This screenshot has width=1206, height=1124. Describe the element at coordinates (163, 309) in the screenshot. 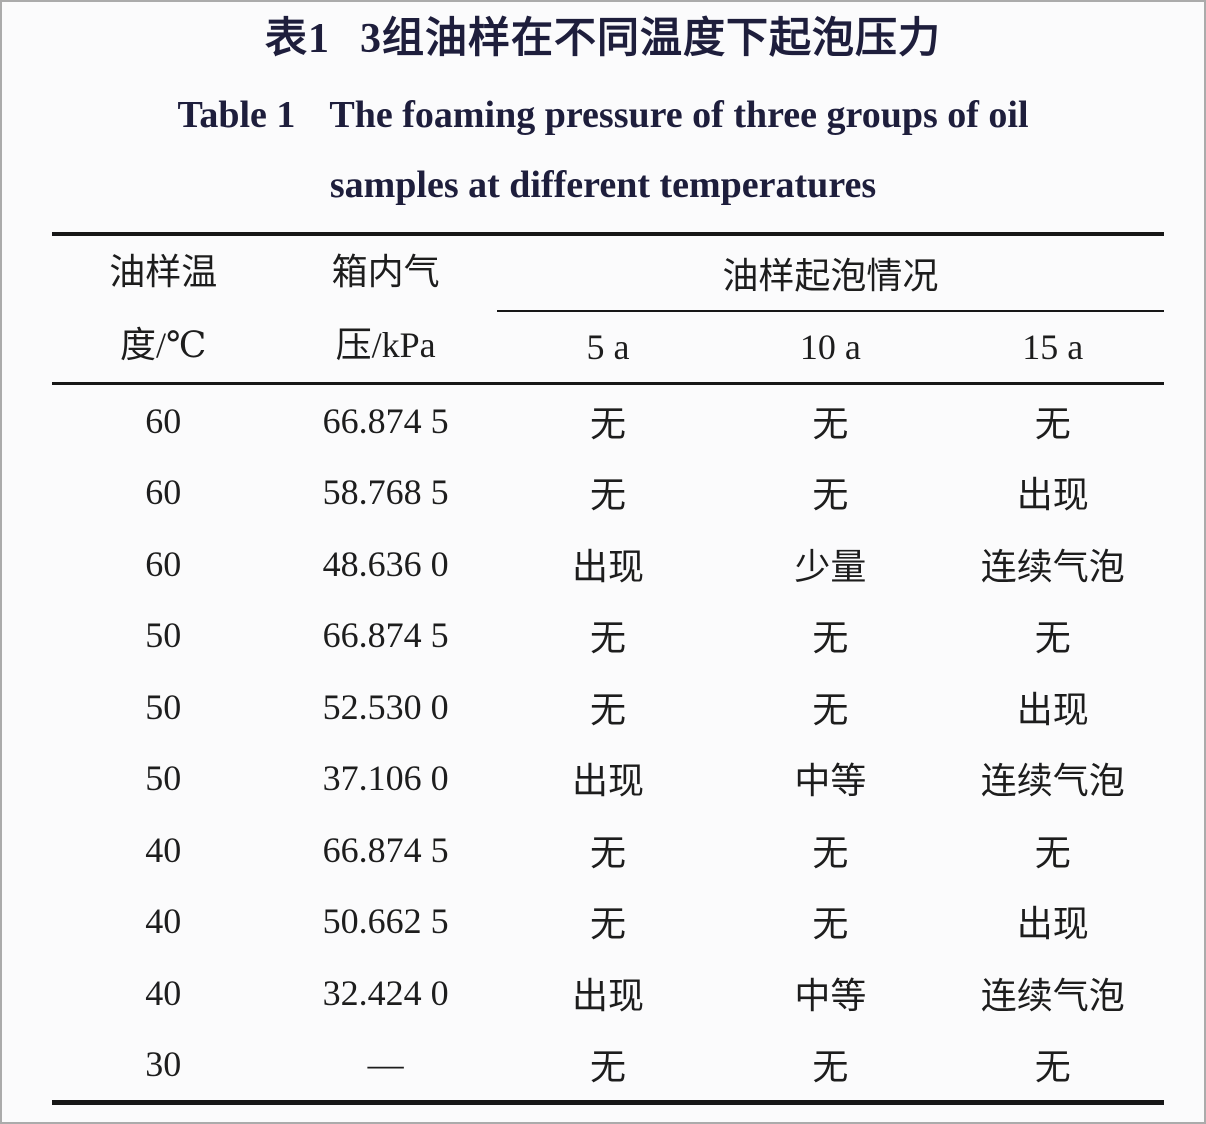

I see `header-temperature: 油样温 度/℃` at that location.